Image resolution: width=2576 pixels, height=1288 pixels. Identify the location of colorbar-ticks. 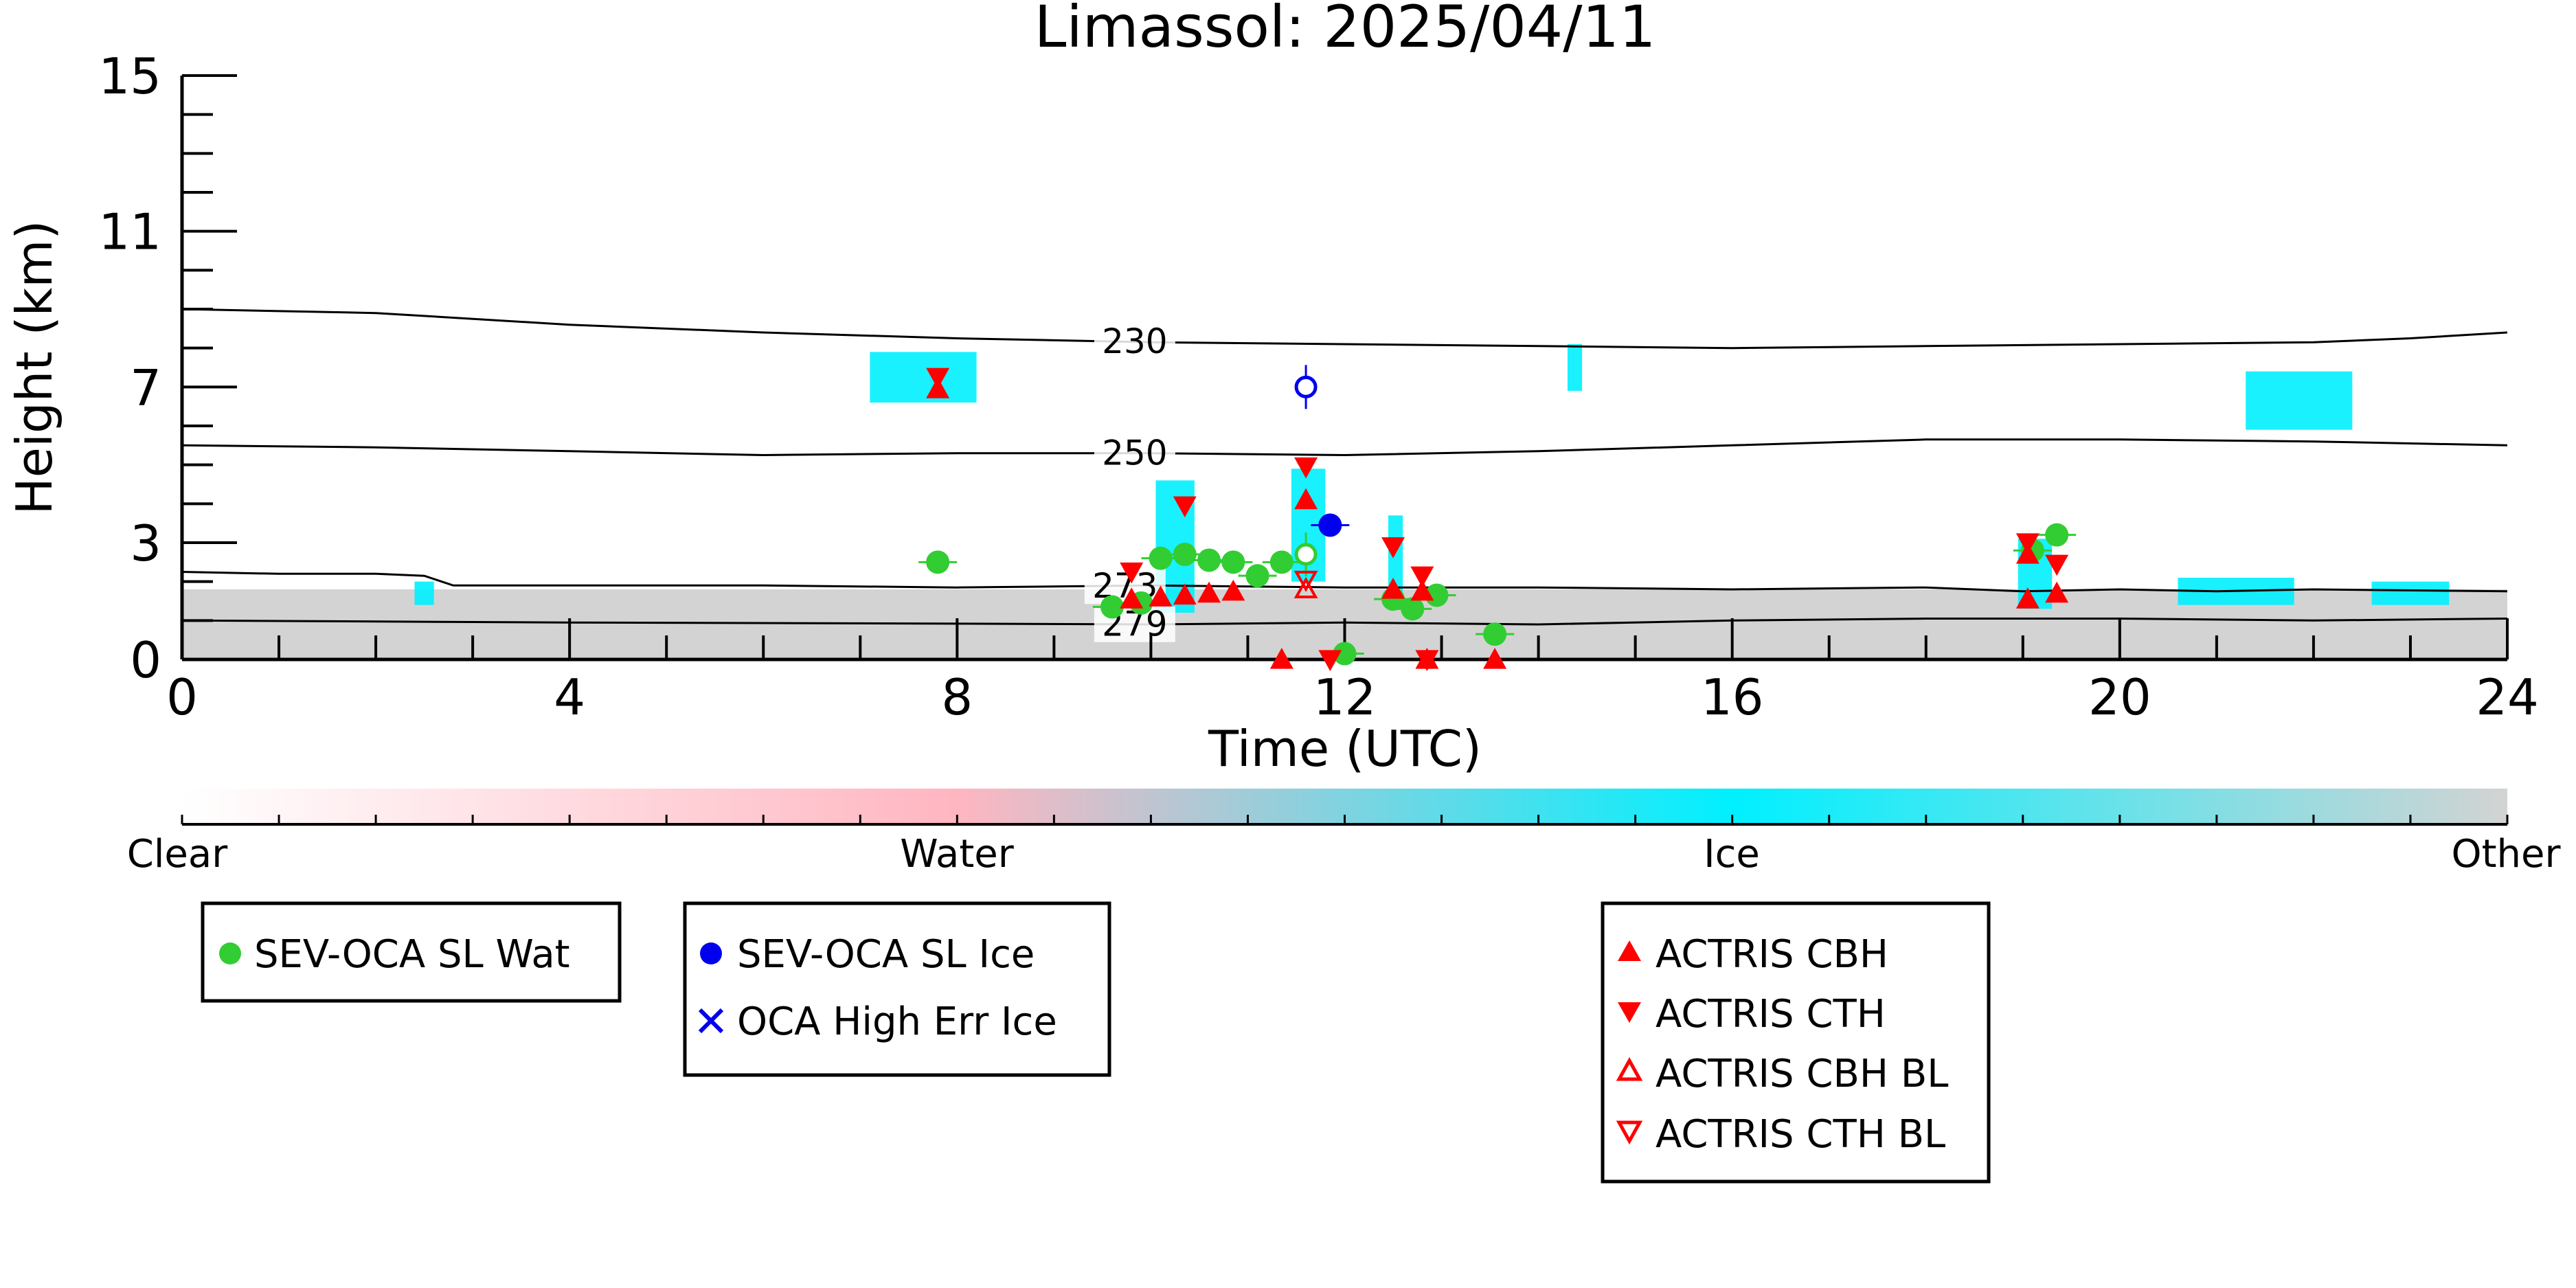
(1345, 819).